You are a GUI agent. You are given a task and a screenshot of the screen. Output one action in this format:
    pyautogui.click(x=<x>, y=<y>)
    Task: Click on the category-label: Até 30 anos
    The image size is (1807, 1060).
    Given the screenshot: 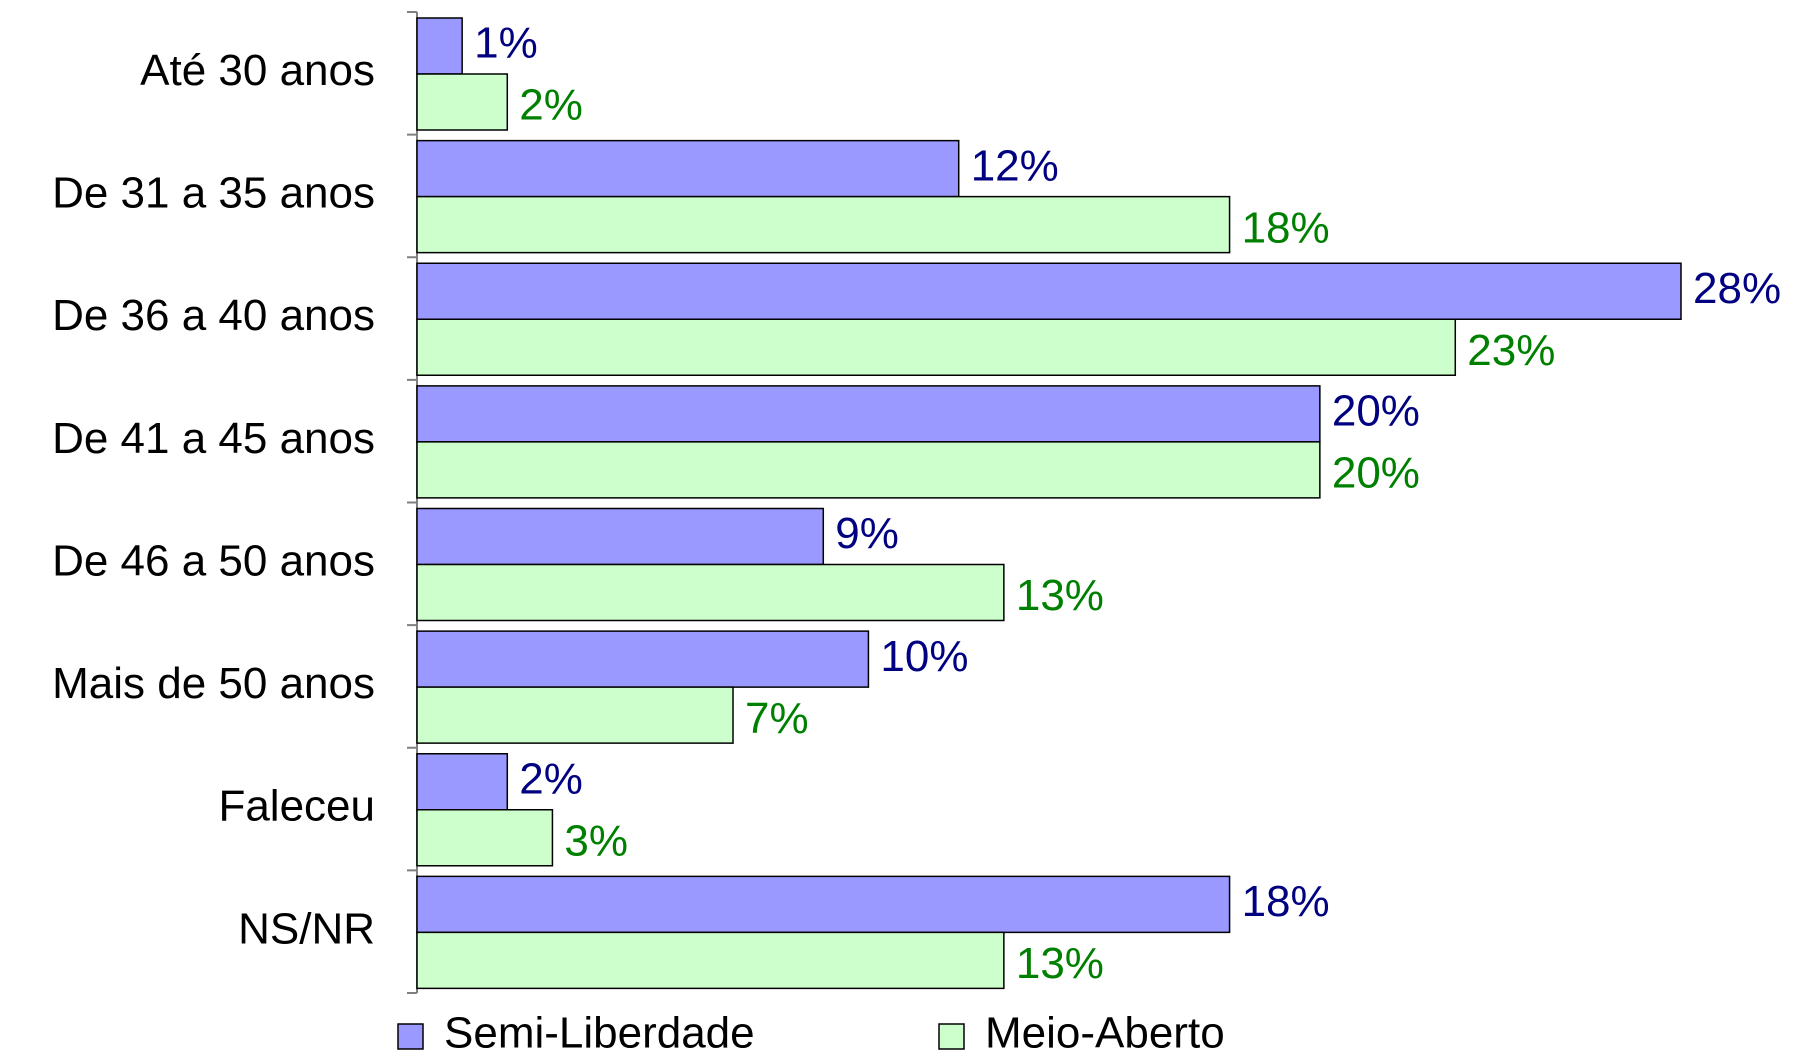 What is the action you would take?
    pyautogui.click(x=257, y=70)
    